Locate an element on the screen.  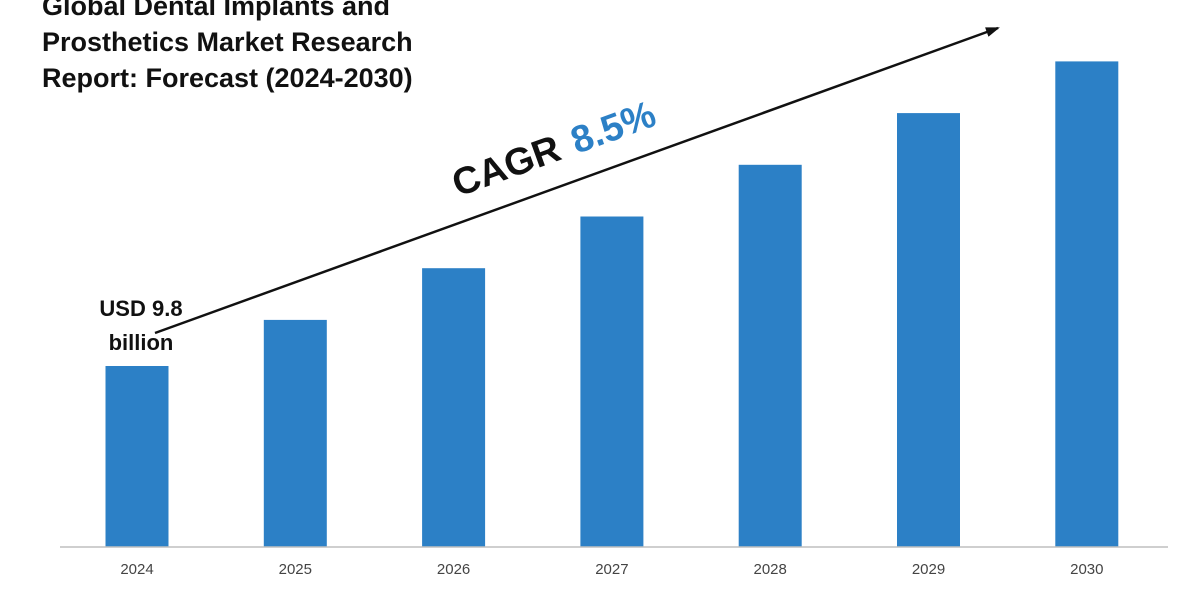
bar-2030 is located at coordinates (1087, 304).